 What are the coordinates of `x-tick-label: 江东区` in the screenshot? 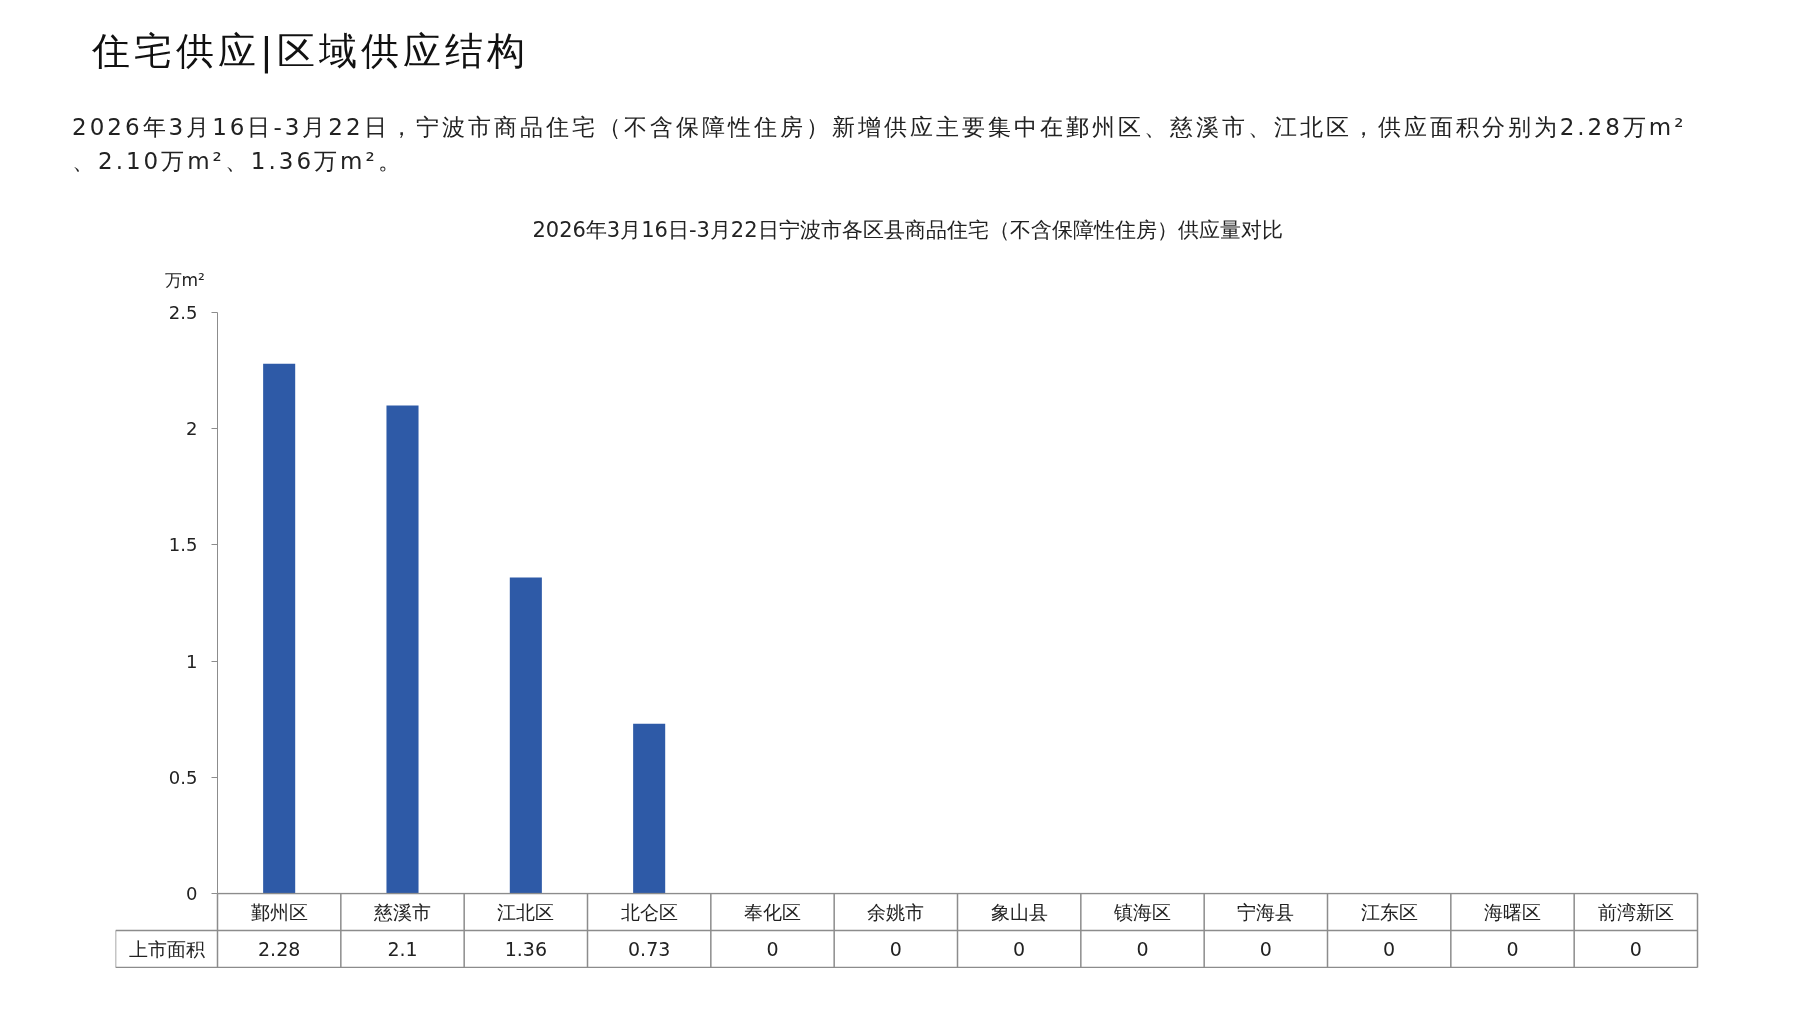 It's located at (1389, 912).